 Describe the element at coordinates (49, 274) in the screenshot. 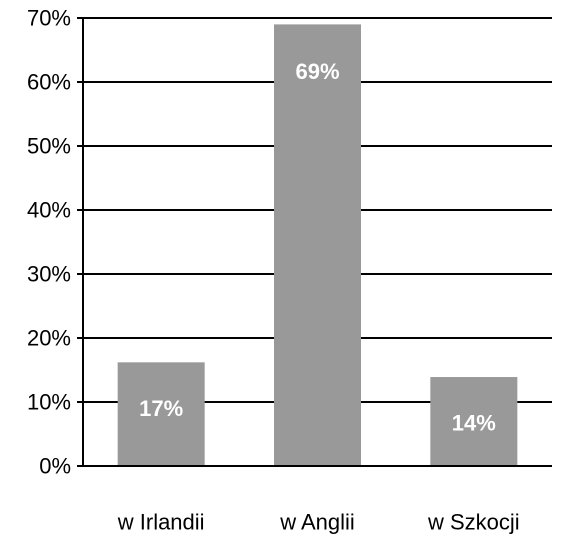

I see `y-tick-label: 30%` at that location.